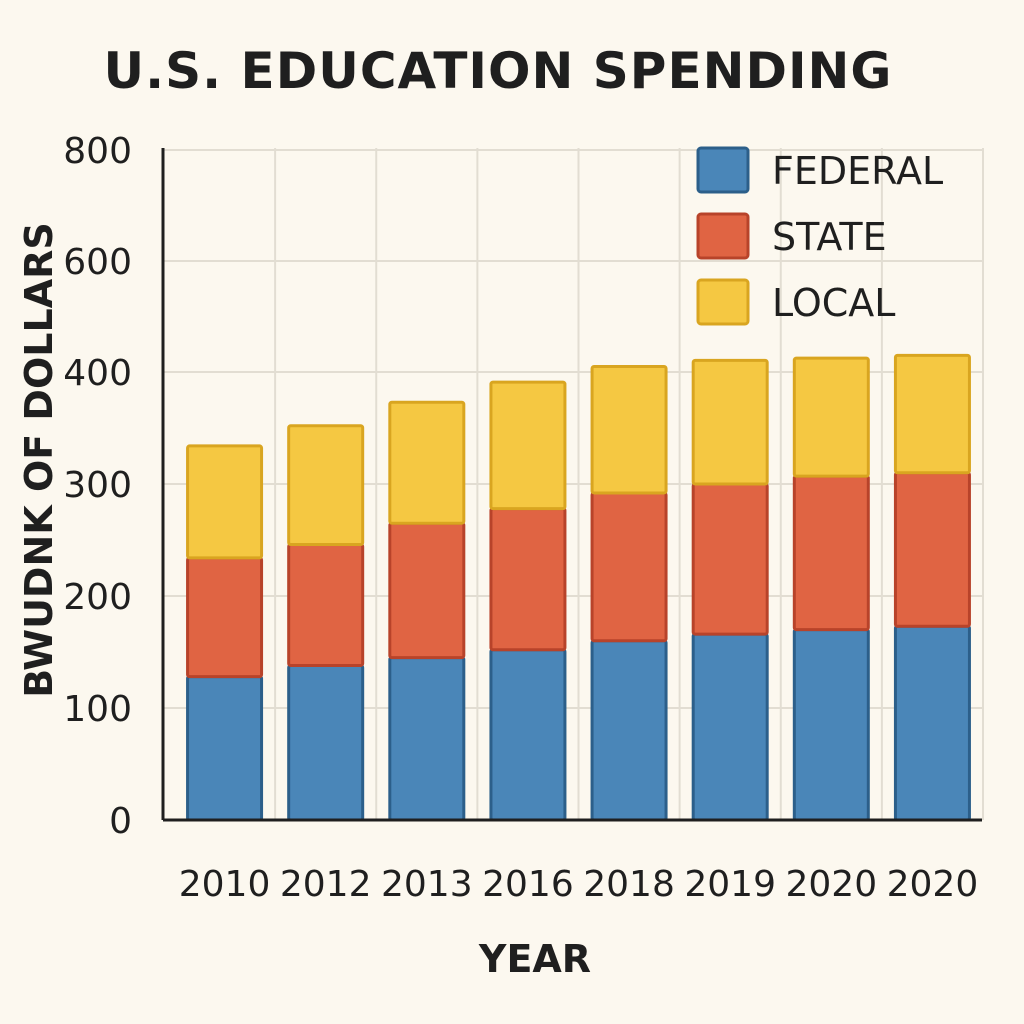  What do you see at coordinates (723, 302) in the screenshot?
I see `legend-swatch-local` at bounding box center [723, 302].